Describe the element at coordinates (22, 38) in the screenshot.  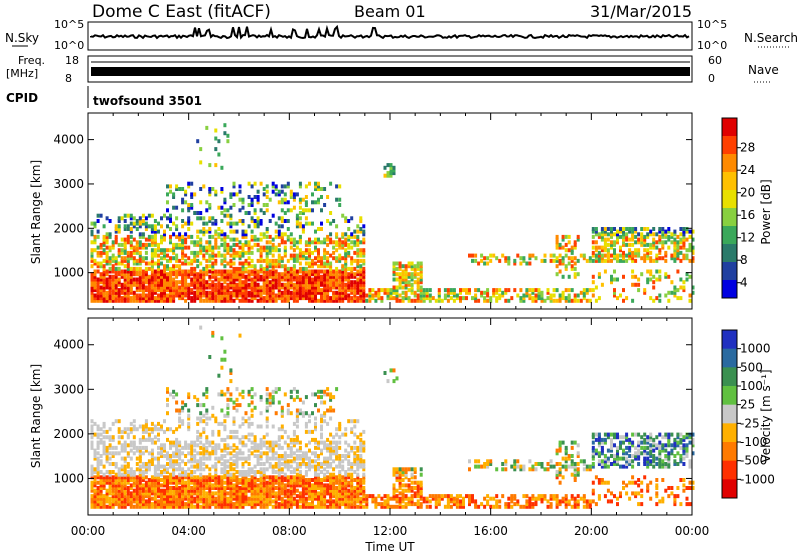
I see `nsky-label: N.Sky` at that location.